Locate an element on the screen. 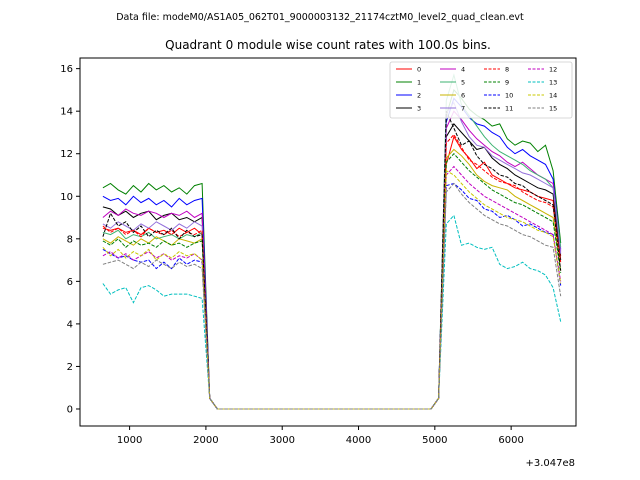 Image resolution: width=640 pixels, height=480 pixels. y-tick-label: 10 is located at coordinates (66, 197).